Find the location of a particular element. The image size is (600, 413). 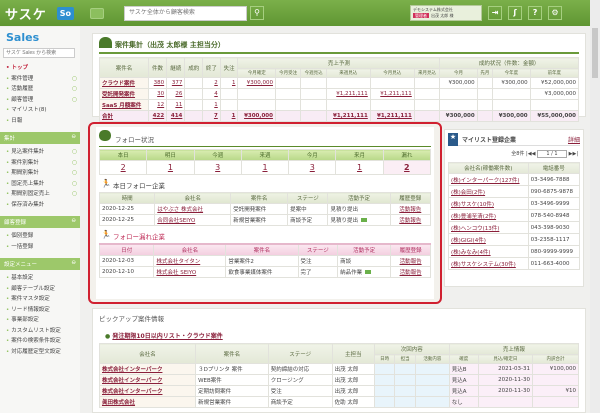

sasuke-icon: ʃ is located at coordinates (515, 13).